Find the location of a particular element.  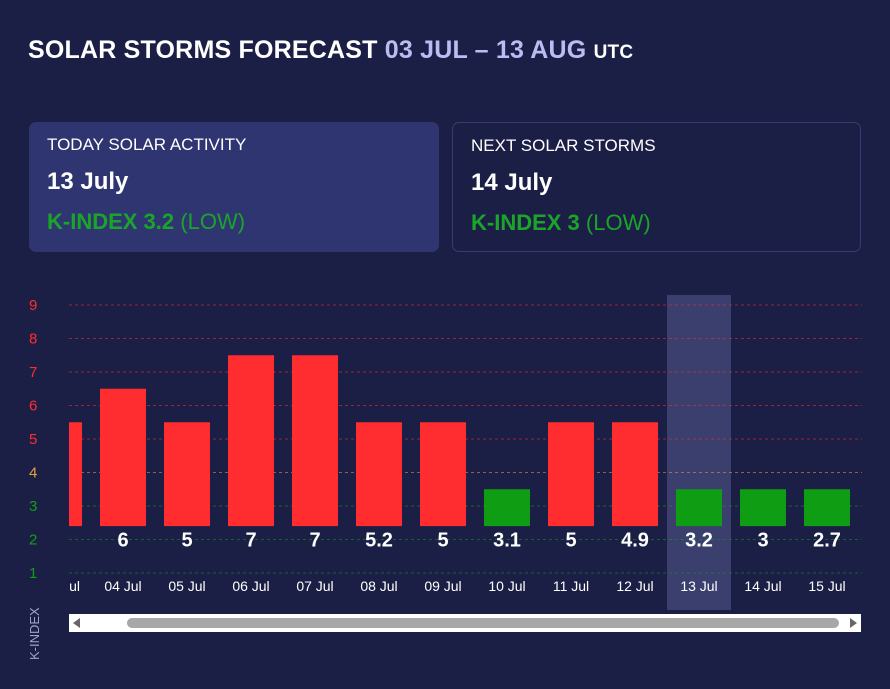

today-kindex-level: (LOW) is located at coordinates (213, 221).